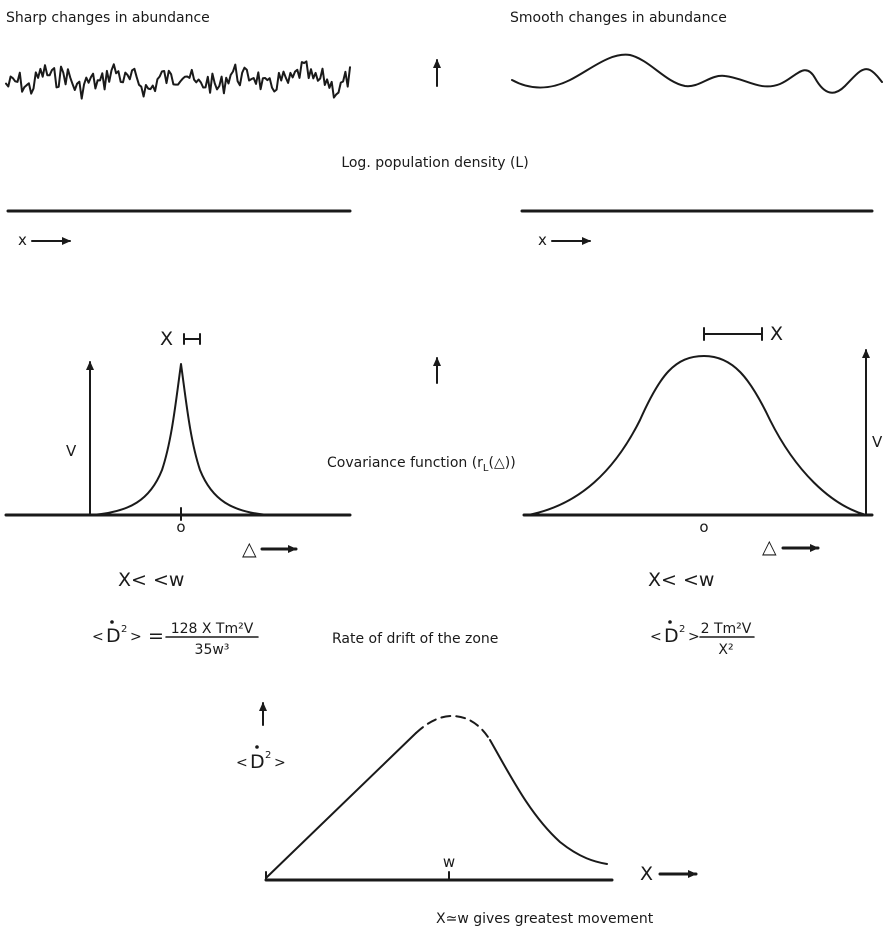 Image resolution: width=887 pixels, height=935 pixels. Describe the element at coordinates (776, 334) in the screenshot. I see `right-width-label: X` at that location.